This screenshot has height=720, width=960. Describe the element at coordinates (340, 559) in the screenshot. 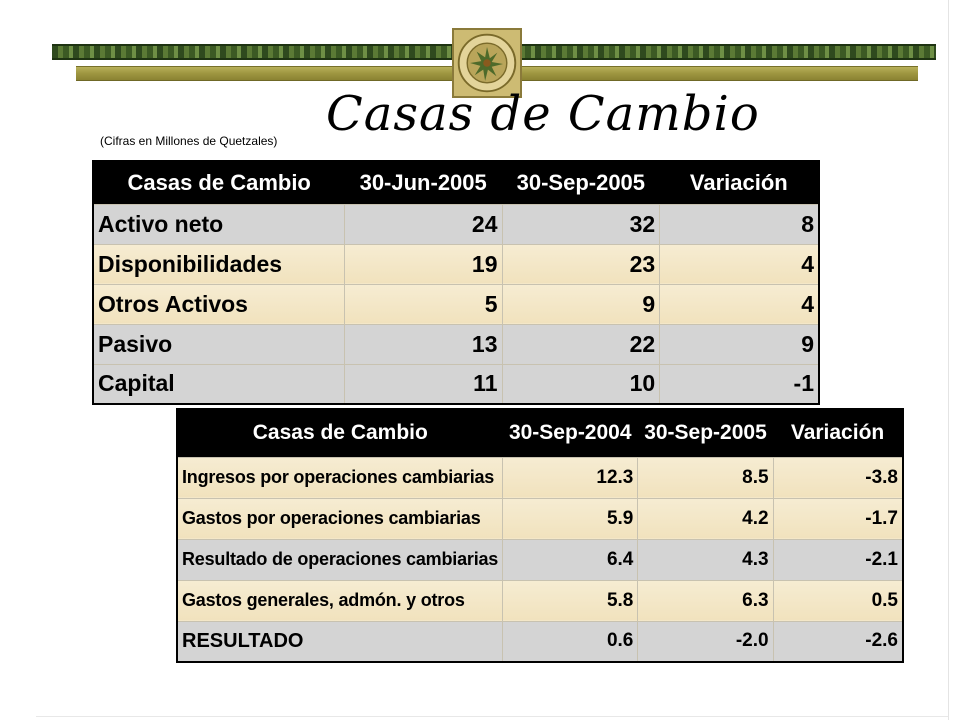

I see `row-label: Resultado de operaciones cambiarias` at that location.